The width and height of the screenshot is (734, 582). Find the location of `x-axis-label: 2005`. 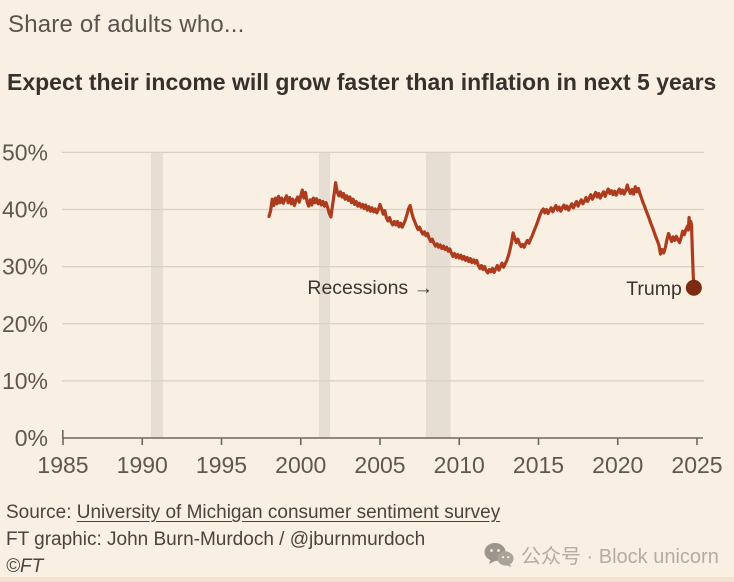

x-axis-label: 2005 is located at coordinates (379, 465).